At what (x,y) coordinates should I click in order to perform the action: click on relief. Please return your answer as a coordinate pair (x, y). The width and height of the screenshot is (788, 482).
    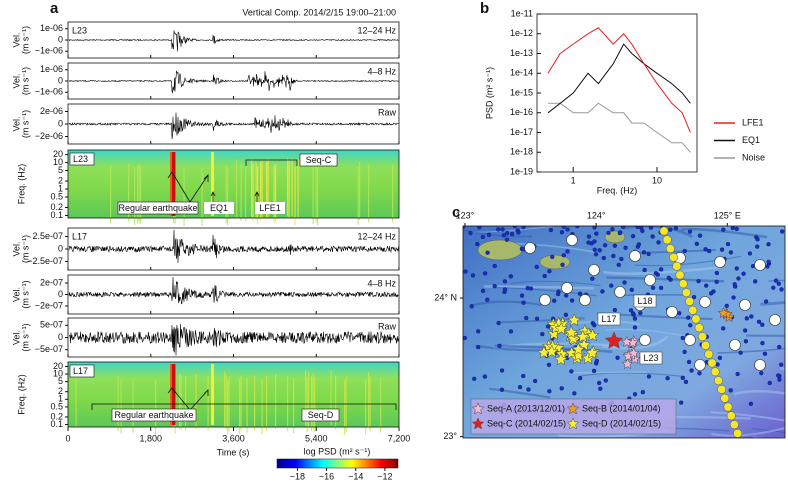
    Looking at the image, I should click on (776, 280).